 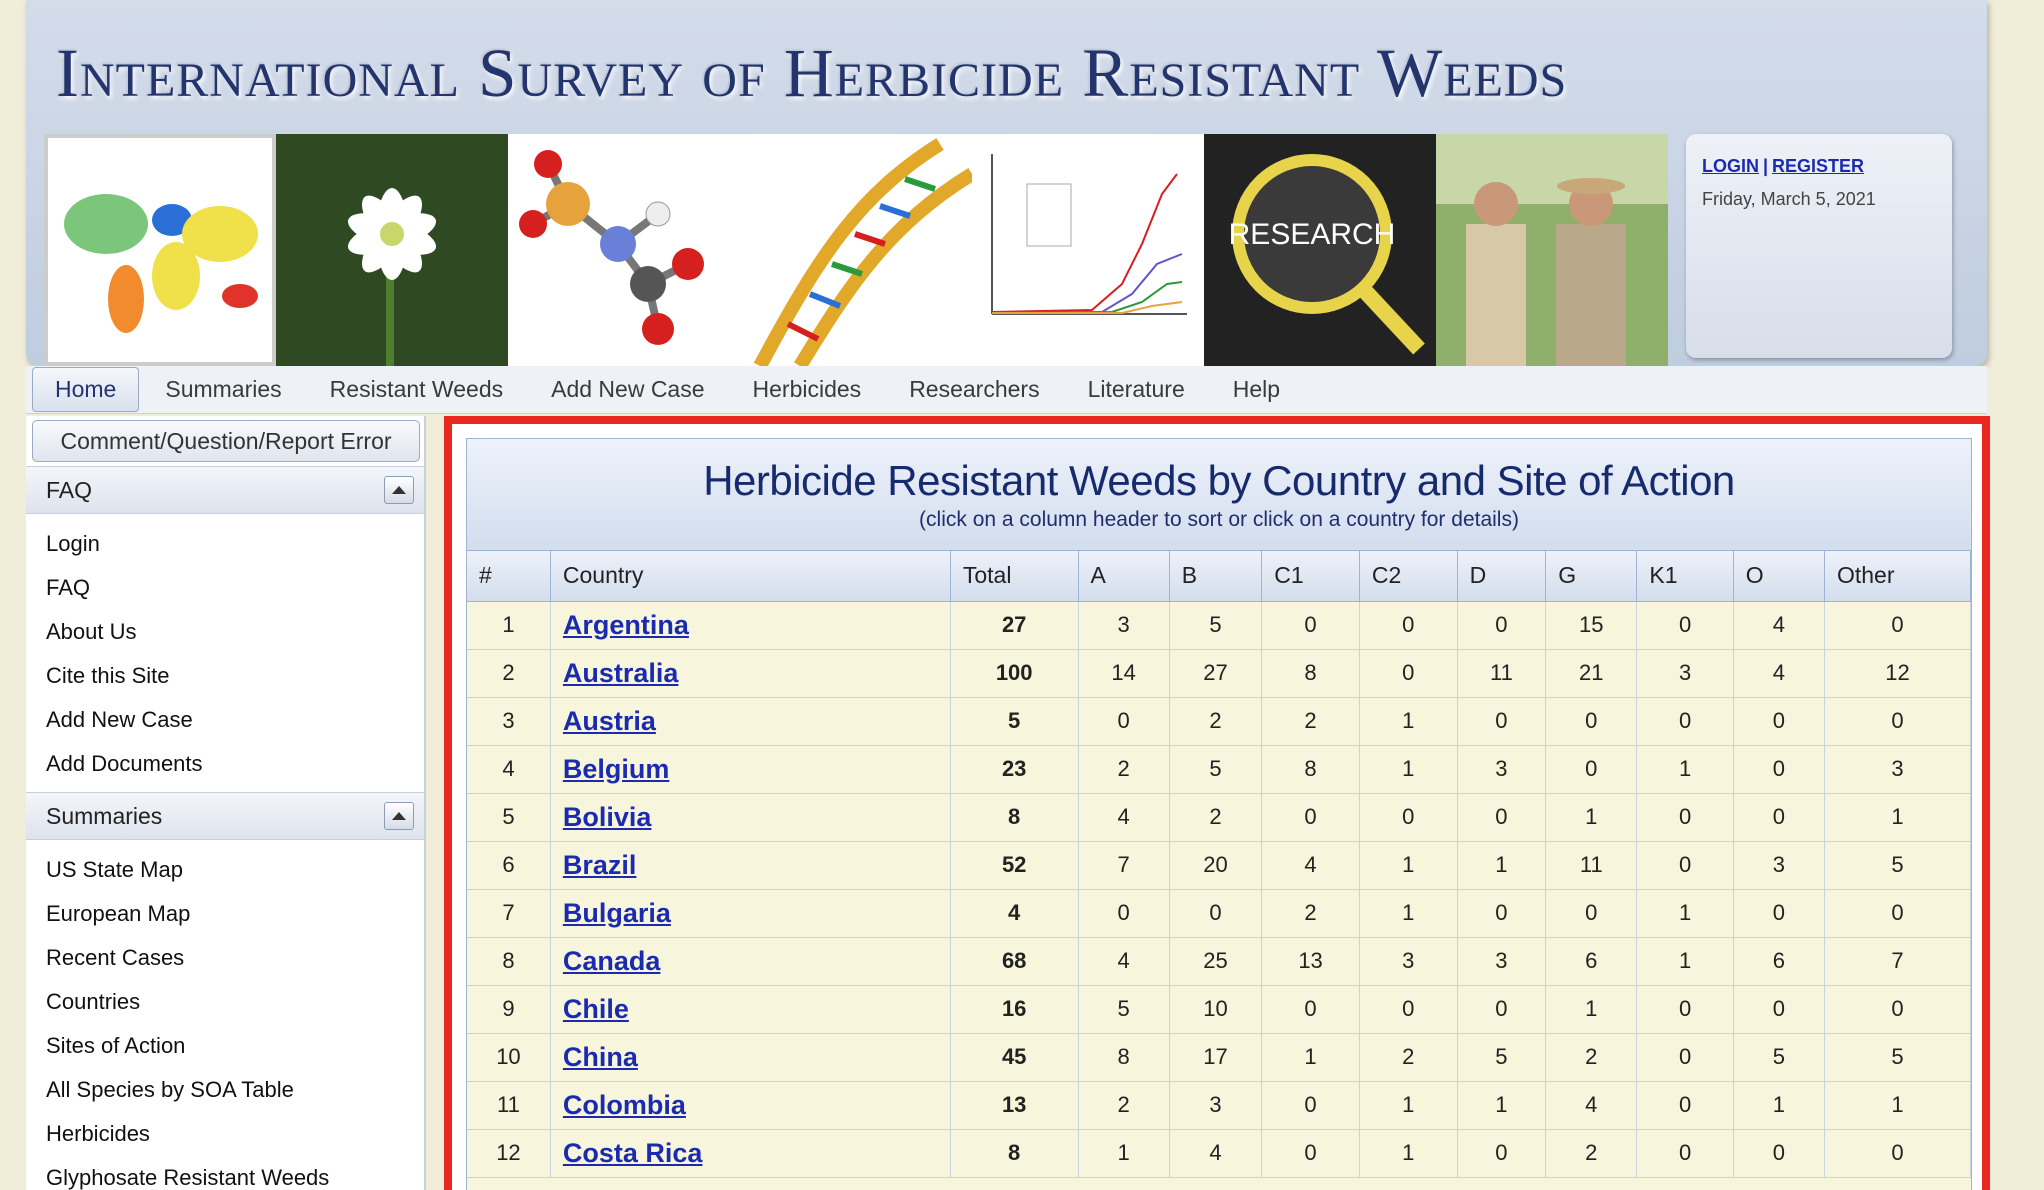 I want to click on cell-number: 10, so click(x=509, y=1057).